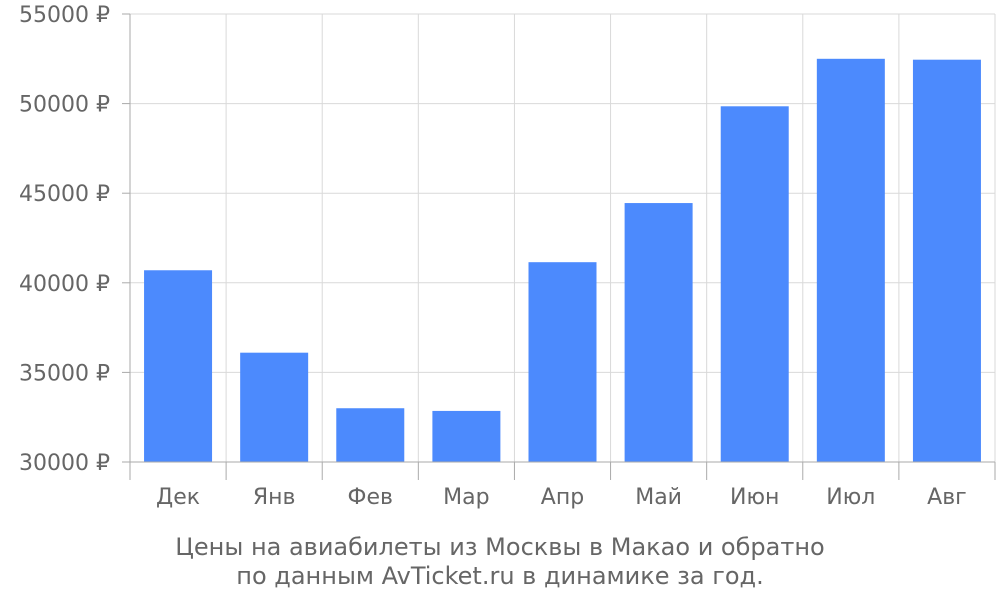  I want to click on chart-caption-line-2: по данным AvTicket.ru в динамике за год., so click(500, 576).